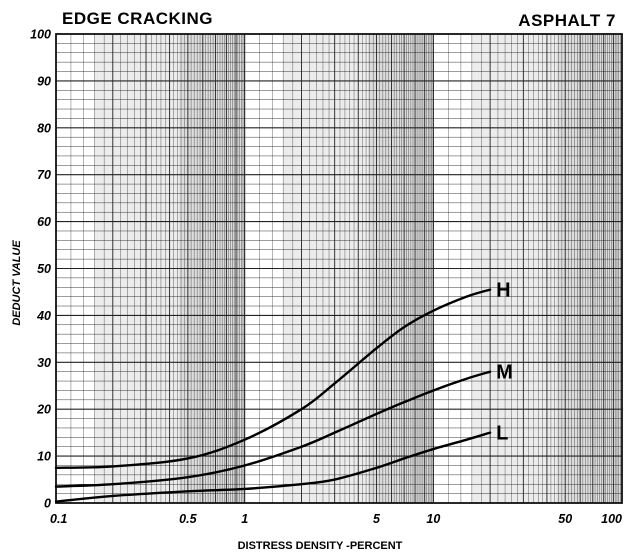 Image resolution: width=638 pixels, height=553 pixels. Describe the element at coordinates (17, 283) in the screenshot. I see `y-axis-label: DEDUCT VALUE` at that location.